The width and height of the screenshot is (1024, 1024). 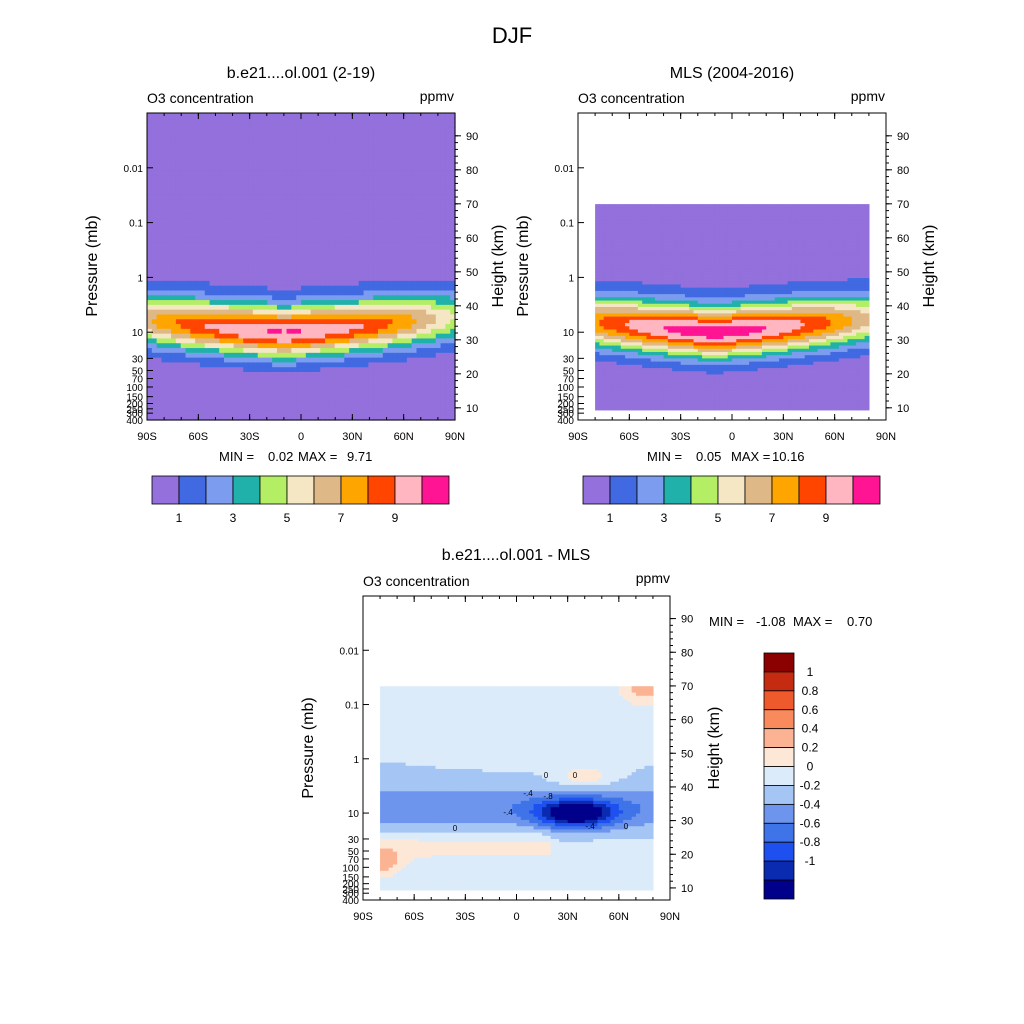 What do you see at coordinates (199, 437) in the screenshot?
I see `x-tick-label: 60S` at bounding box center [199, 437].